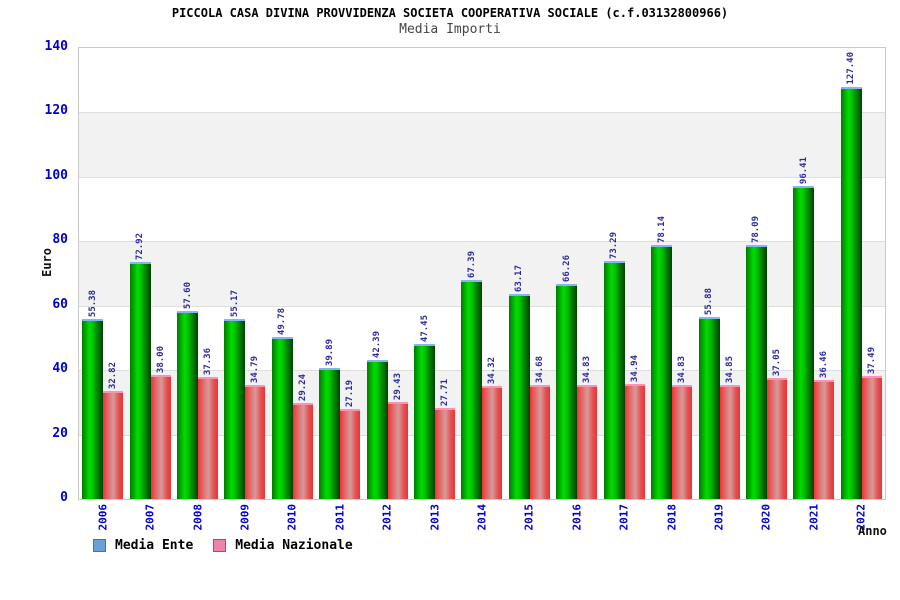 The width and height of the screenshot is (900, 600). I want to click on value-label: 55.38, so click(92, 303).